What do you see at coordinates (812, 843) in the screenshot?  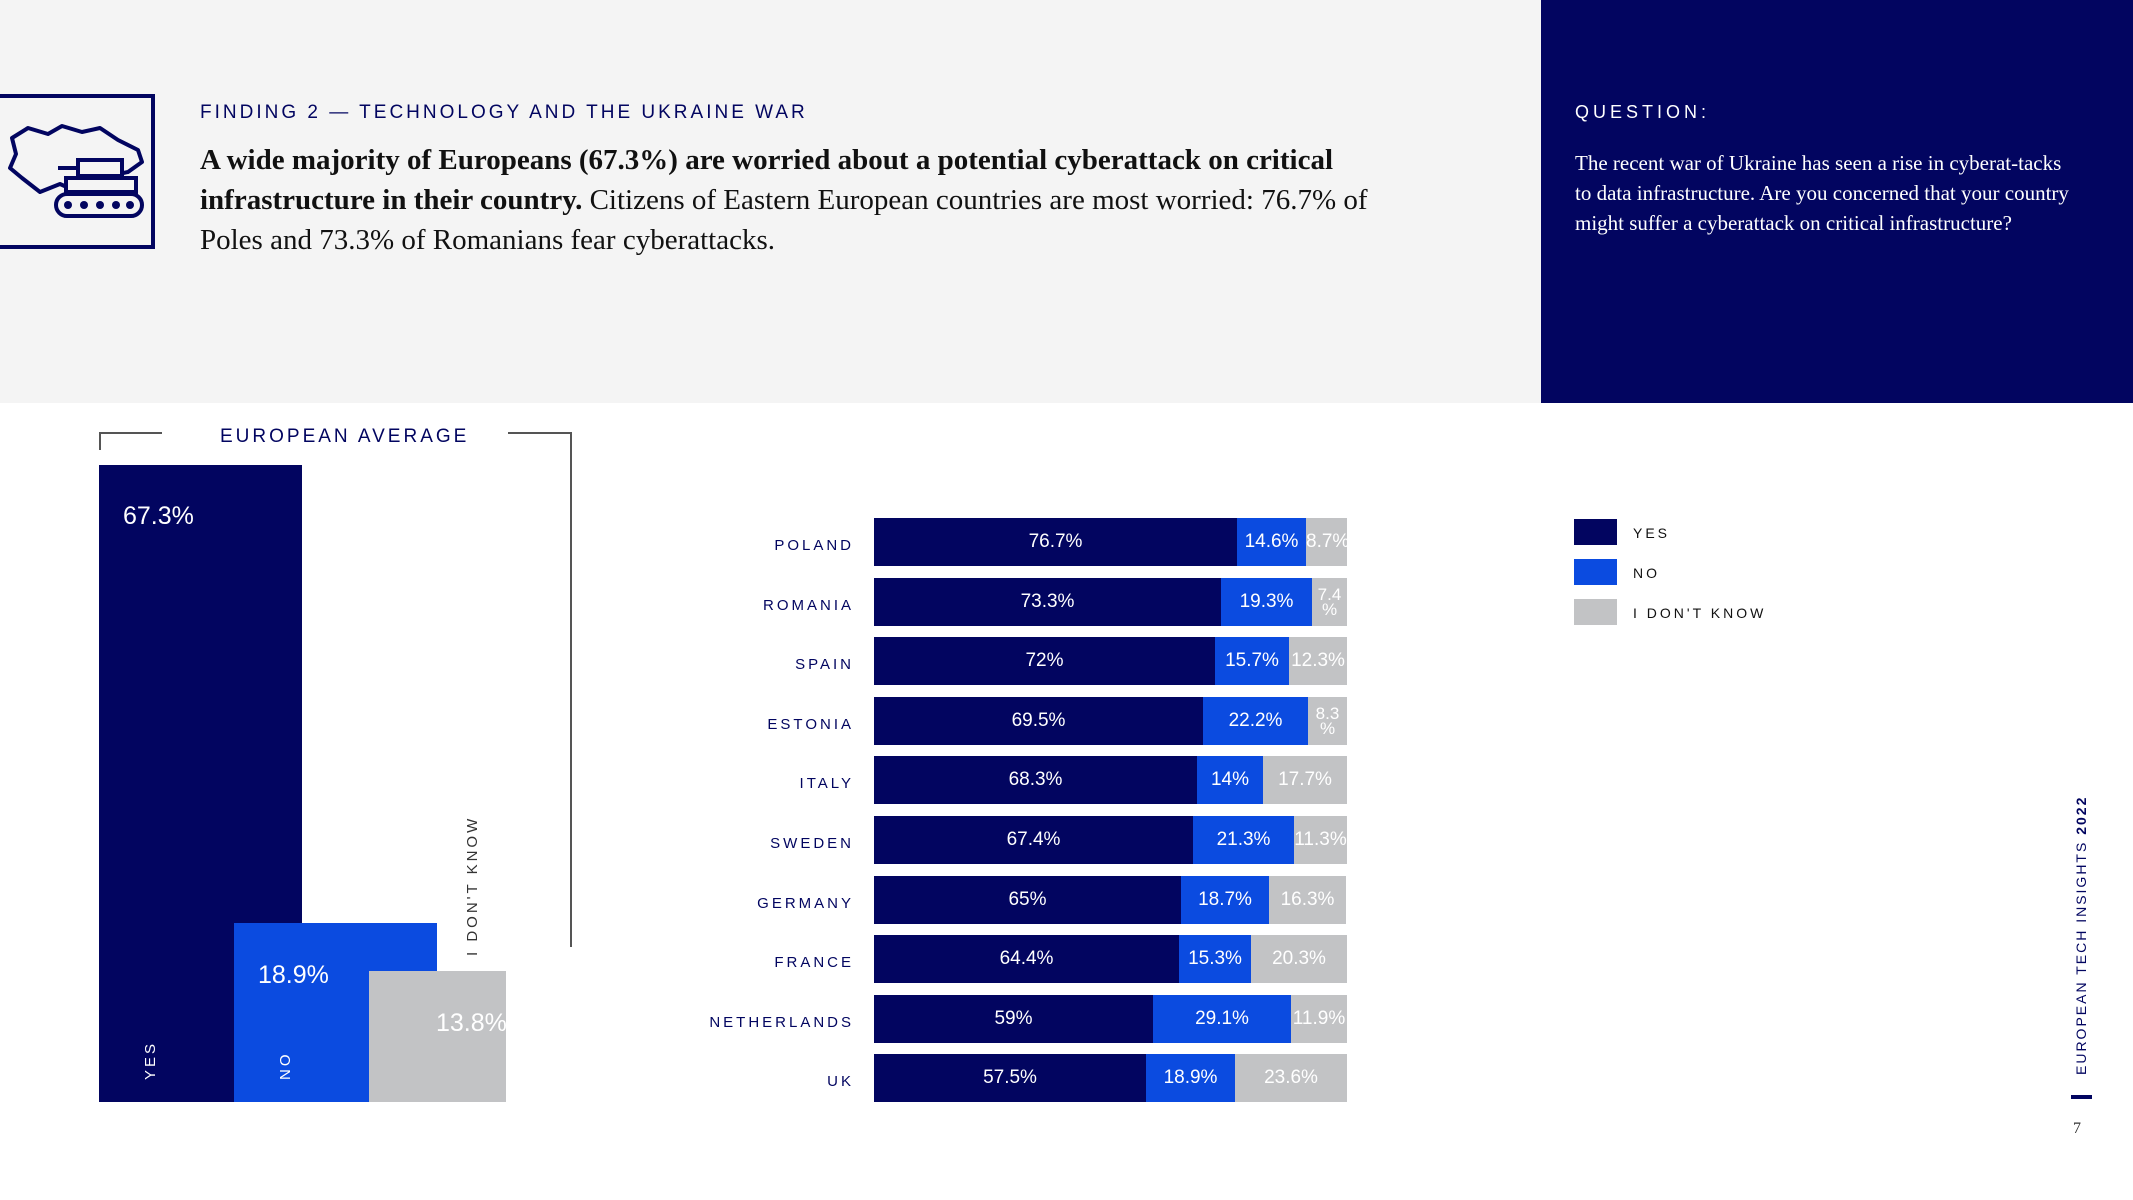 I see `country-label: SWEDEN` at bounding box center [812, 843].